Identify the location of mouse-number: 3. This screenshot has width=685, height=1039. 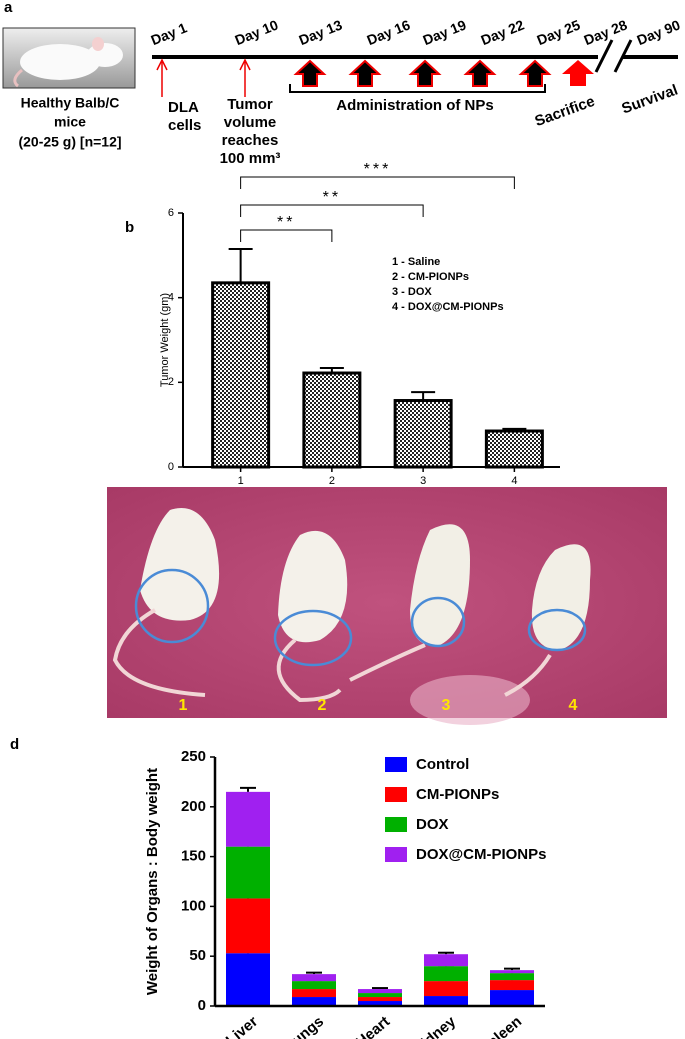
(446, 705).